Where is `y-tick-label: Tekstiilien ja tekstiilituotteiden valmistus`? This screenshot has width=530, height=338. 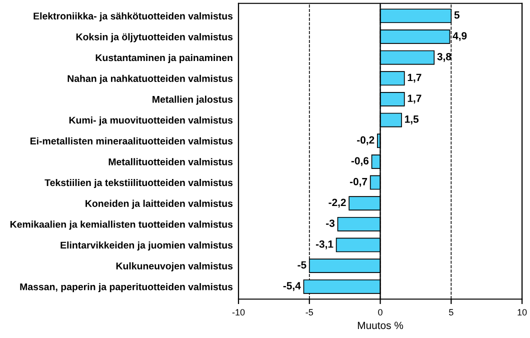
y-tick-label: Tekstiilien ja tekstiilituotteiden valmistus is located at coordinates (138, 183).